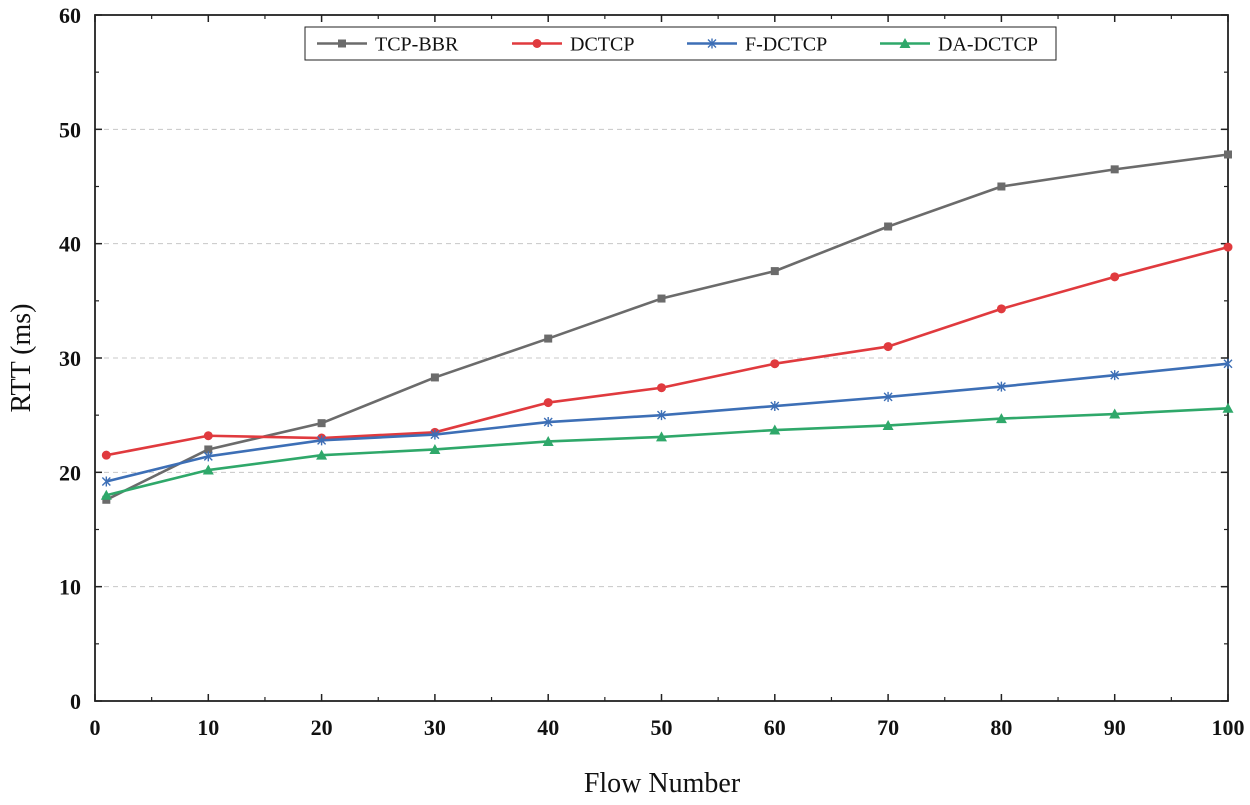 Image resolution: width=1250 pixels, height=805 pixels. I want to click on legend-entry-f-dctcp: F-DCTCP, so click(757, 45).